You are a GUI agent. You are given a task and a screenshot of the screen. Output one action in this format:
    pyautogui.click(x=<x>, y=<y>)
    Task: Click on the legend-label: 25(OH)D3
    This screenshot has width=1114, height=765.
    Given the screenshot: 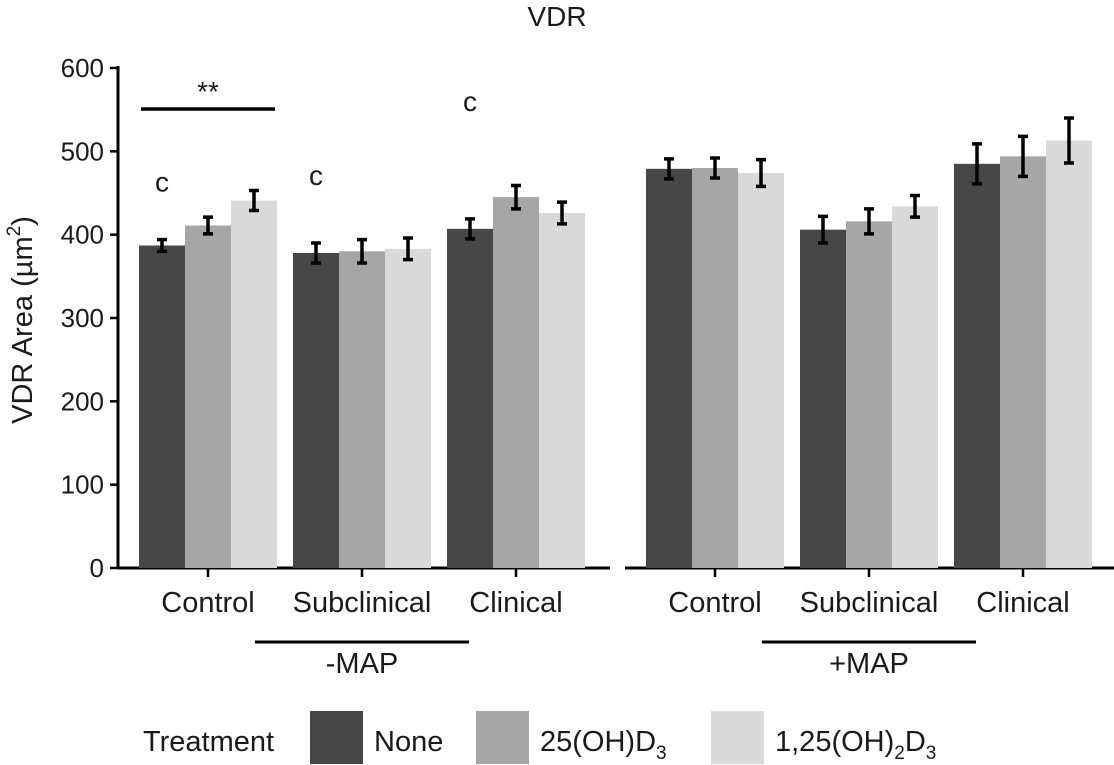 What is the action you would take?
    pyautogui.click(x=603, y=745)
    